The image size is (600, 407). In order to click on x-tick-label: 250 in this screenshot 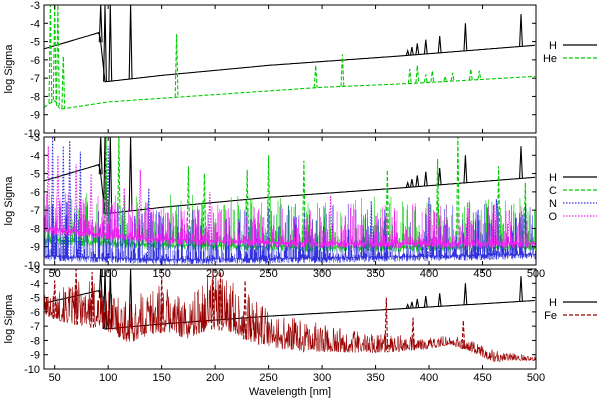, I will do `click(268, 274)`.